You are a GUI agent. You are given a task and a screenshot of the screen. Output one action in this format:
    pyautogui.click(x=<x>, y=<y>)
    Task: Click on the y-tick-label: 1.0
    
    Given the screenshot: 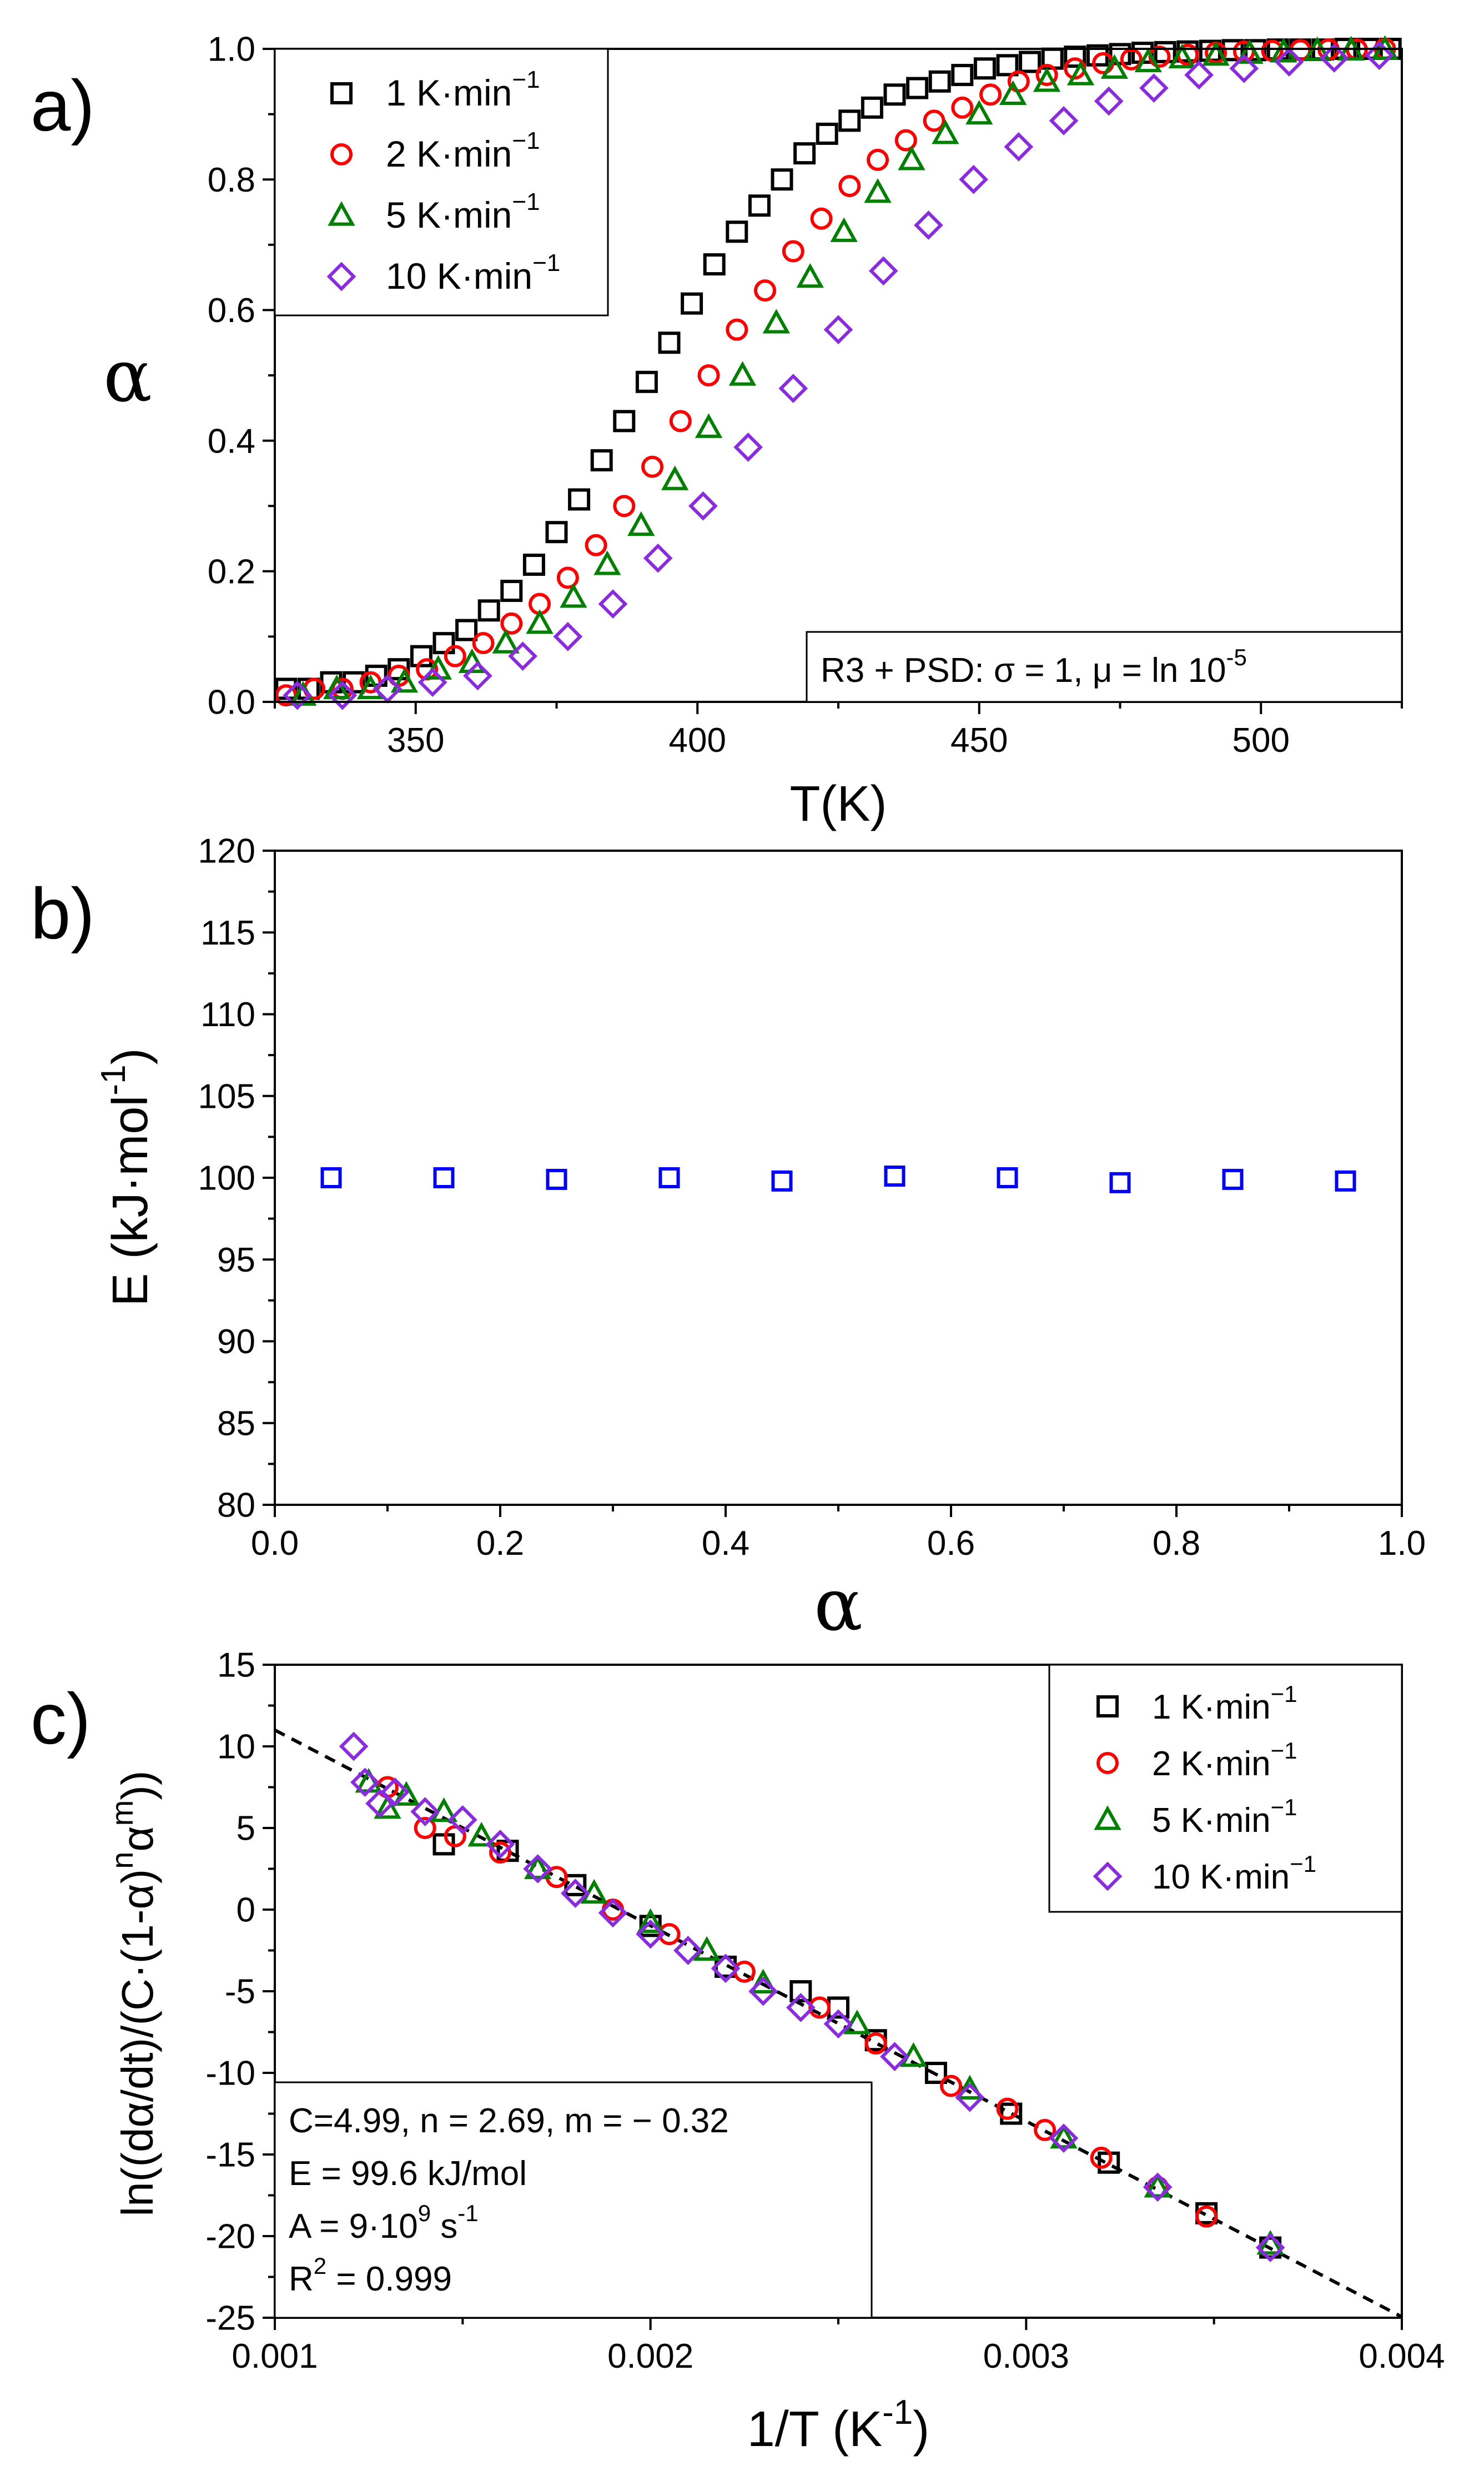 What is the action you would take?
    pyautogui.click(x=231, y=50)
    